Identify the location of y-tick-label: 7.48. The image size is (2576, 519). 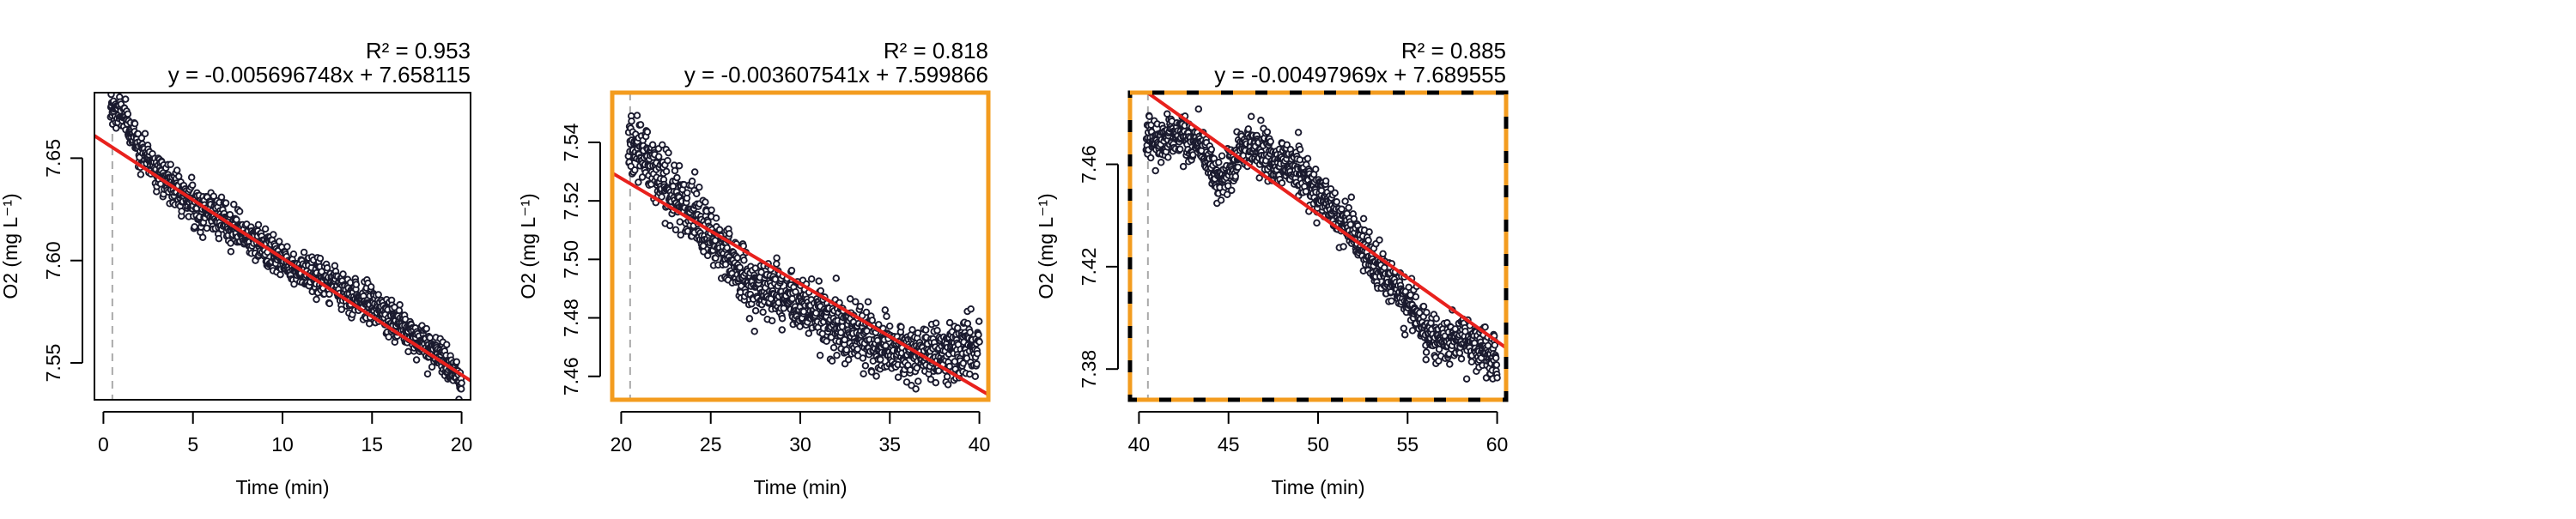
(571, 318).